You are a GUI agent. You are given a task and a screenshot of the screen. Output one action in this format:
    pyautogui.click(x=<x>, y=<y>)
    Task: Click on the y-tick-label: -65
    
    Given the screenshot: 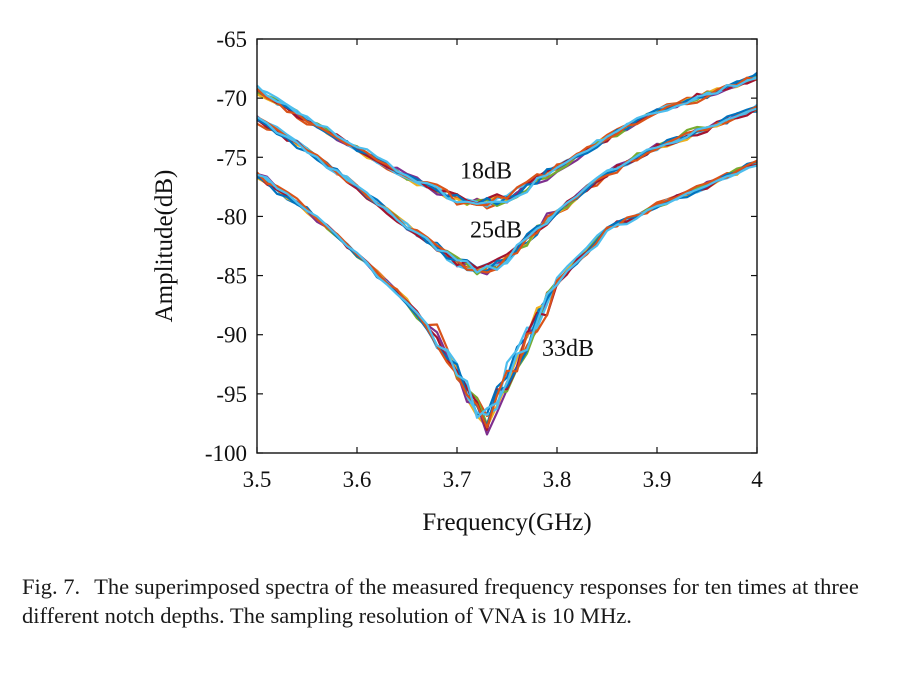 What is the action you would take?
    pyautogui.click(x=231, y=39)
    